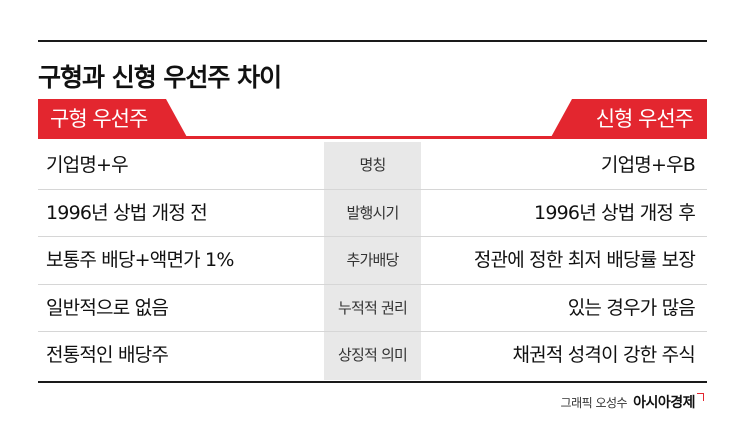 Image resolution: width=745 pixels, height=432 pixels. I want to click on new-value: 1996년 상법 개정 후, so click(615, 212).